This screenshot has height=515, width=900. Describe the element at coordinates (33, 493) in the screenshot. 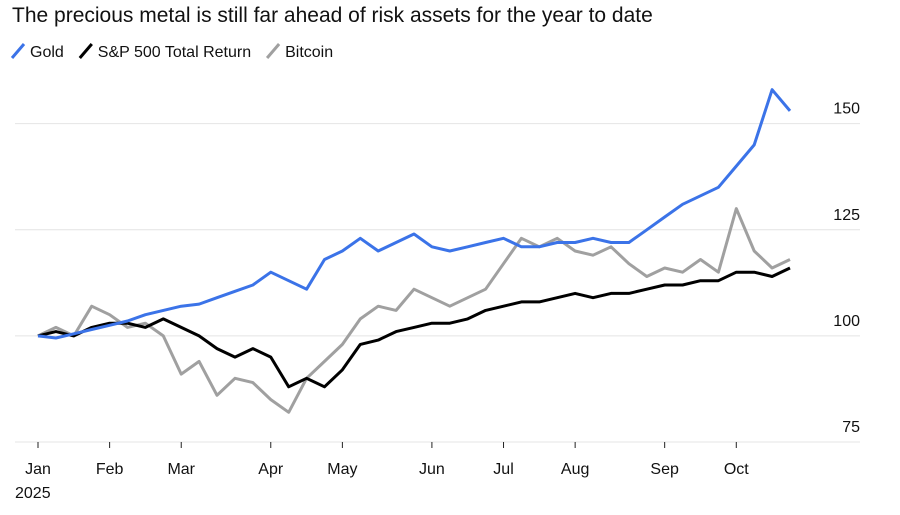

I see `x-year-label: 2025` at that location.